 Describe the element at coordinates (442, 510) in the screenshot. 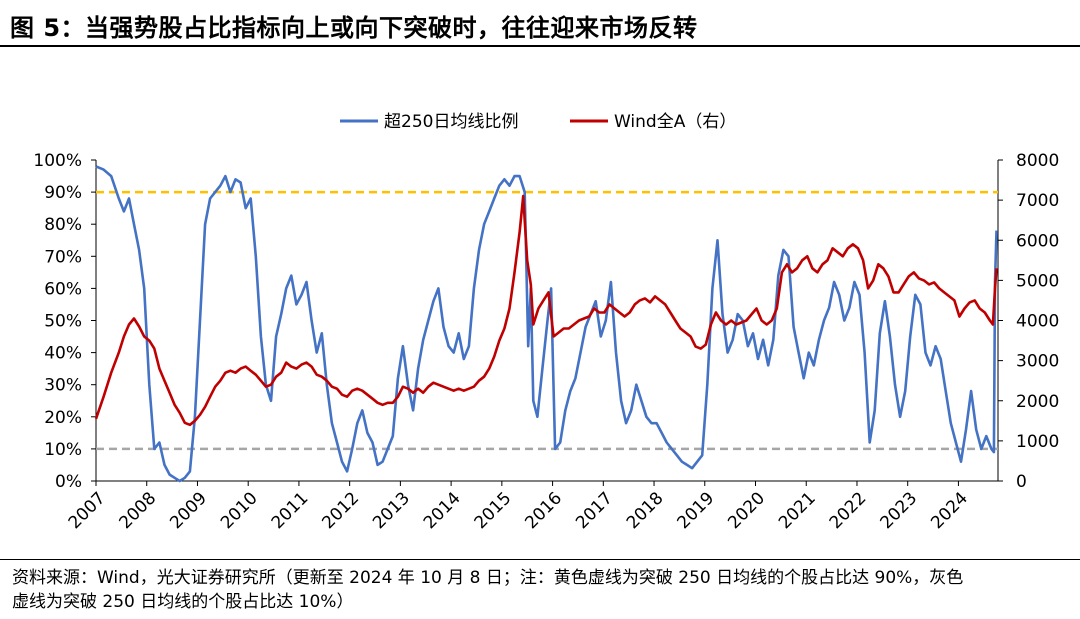

I see `x-tick-label: 2014` at that location.